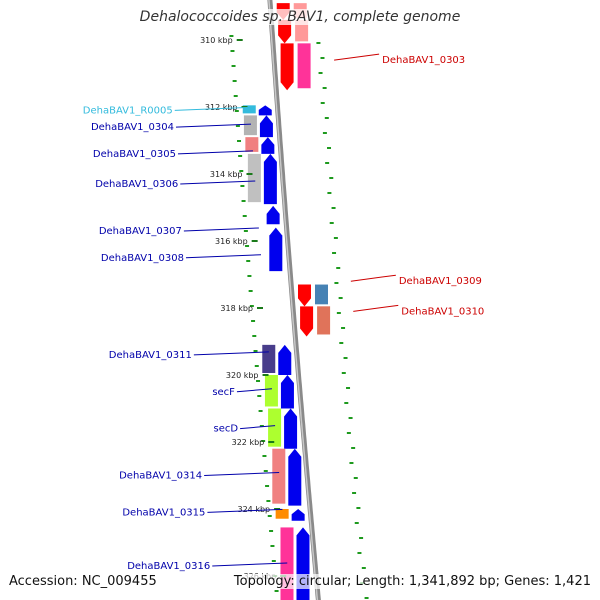 Image resolution: width=600 pixels, height=600 pixels. I want to click on gene-label: DehaBAV1_0307, so click(140, 231).